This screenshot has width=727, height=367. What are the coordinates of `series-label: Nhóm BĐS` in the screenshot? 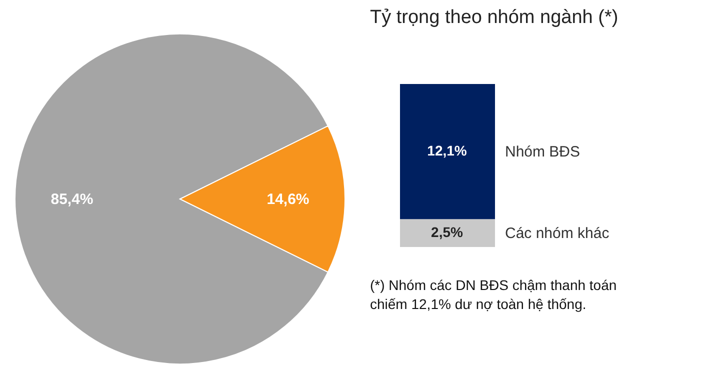 It's located at (542, 152).